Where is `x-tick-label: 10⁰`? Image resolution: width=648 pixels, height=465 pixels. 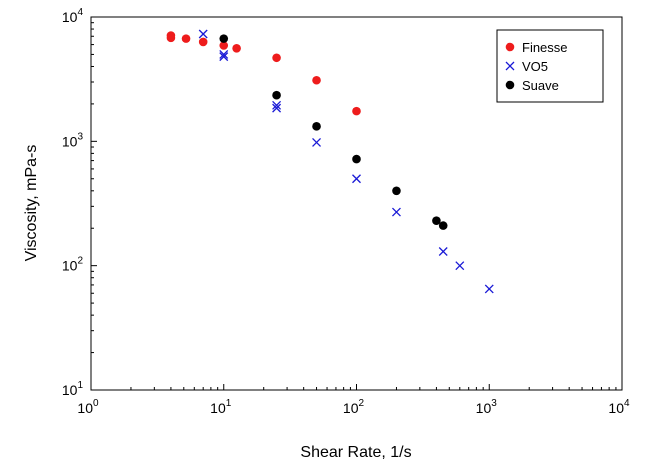
x-tick-label: 10⁰ is located at coordinates (88, 407).